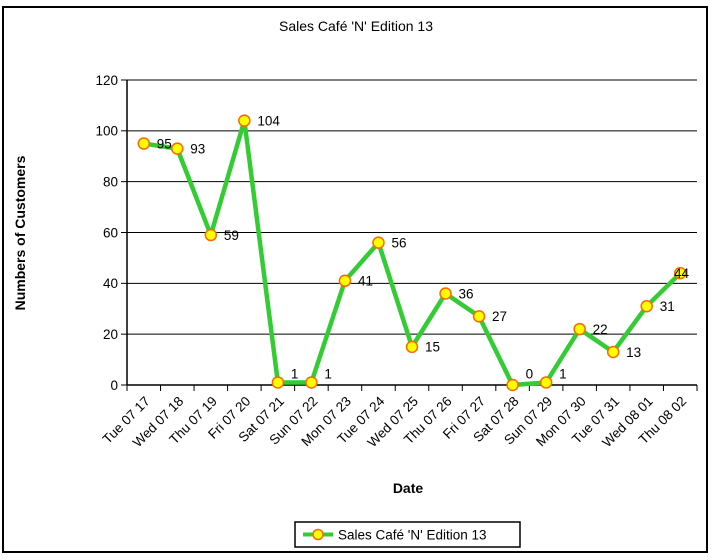 The image size is (713, 560). What do you see at coordinates (110, 181) in the screenshot?
I see `y-tick-label: 80` at bounding box center [110, 181].